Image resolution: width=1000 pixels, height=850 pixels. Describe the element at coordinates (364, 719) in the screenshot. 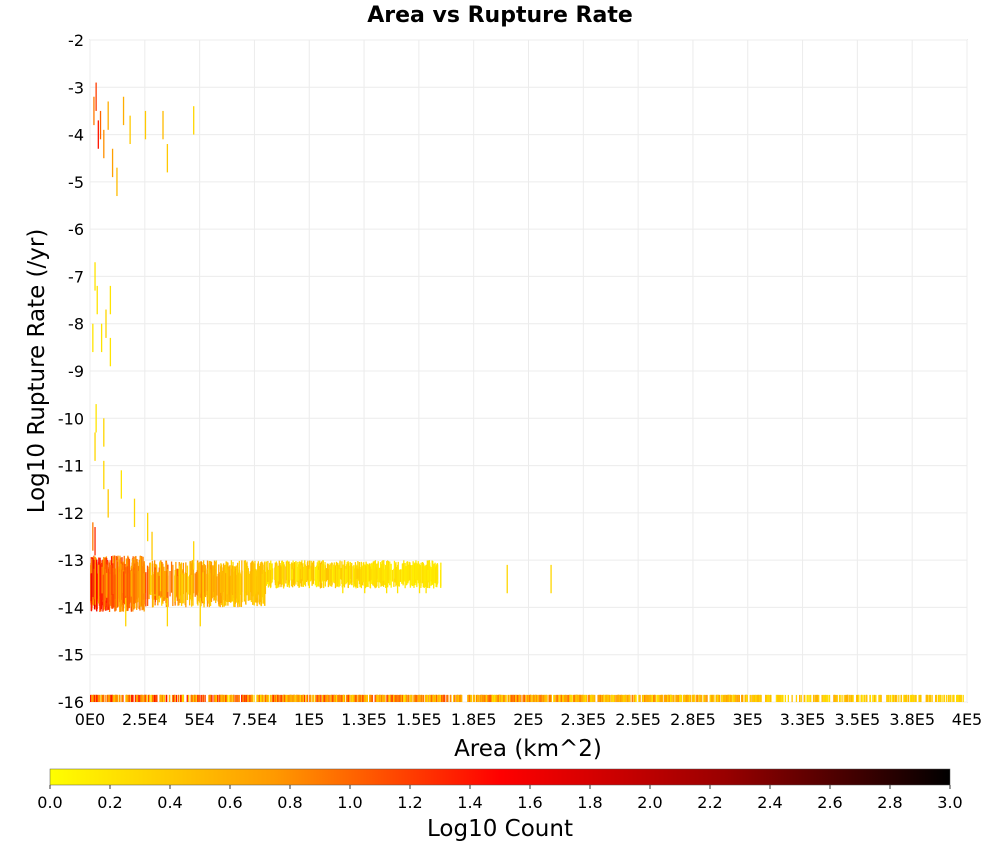

I see `x-tick-label: 1.3E5` at that location.